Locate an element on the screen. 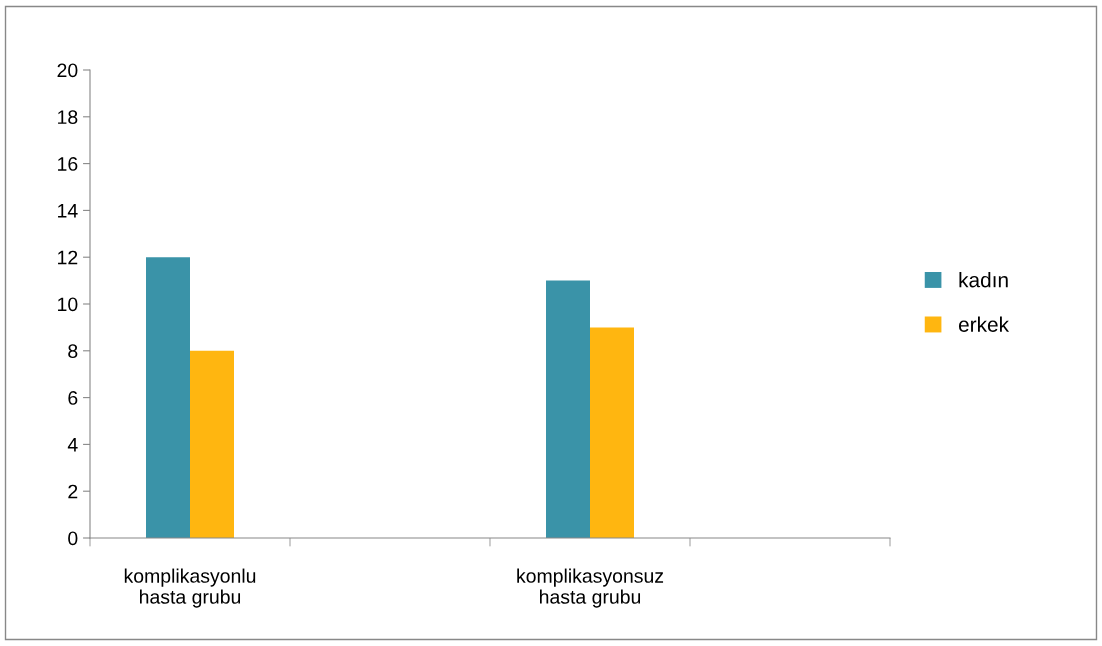 The height and width of the screenshot is (646, 1102). y-tick-label: 8 is located at coordinates (73, 351).